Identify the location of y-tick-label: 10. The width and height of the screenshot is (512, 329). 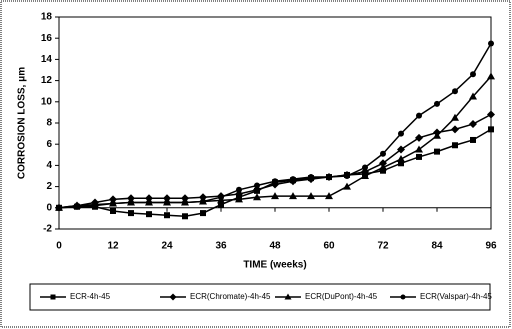
(47, 101).